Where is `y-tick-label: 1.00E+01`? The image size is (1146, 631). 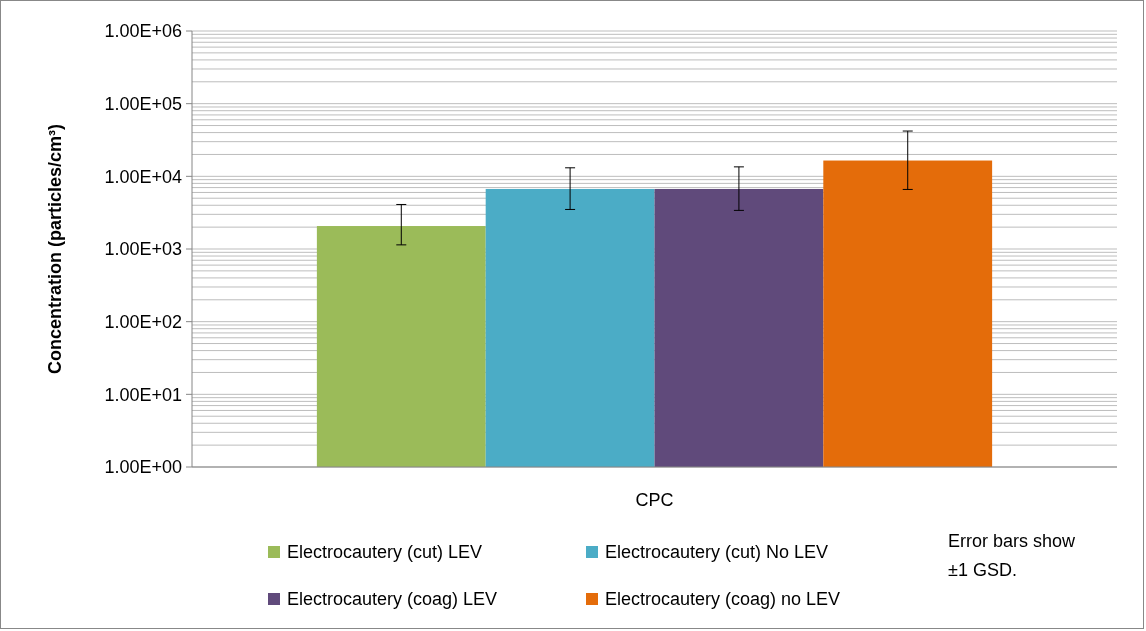
y-tick-label: 1.00E+01 is located at coordinates (143, 394).